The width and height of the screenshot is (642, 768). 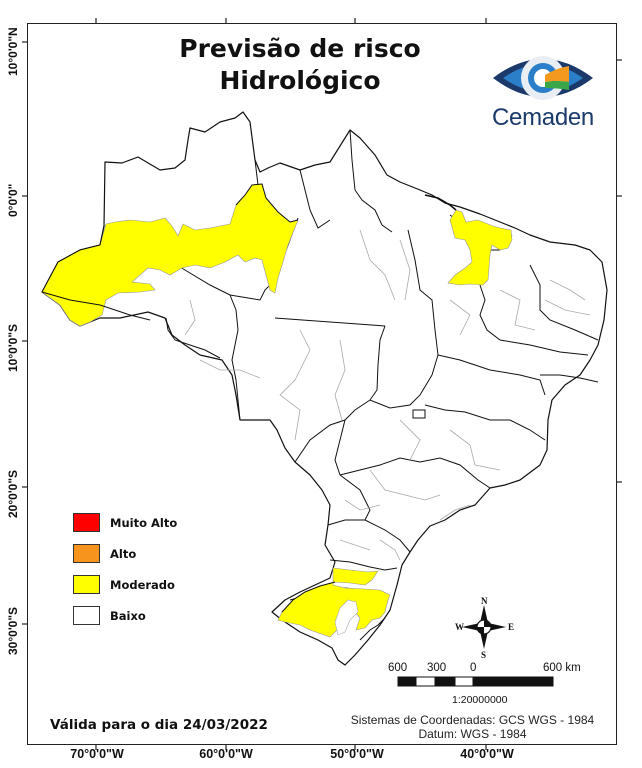 What do you see at coordinates (13, 51) in the screenshot?
I see `lat-label-10n: 10°0'0"N` at bounding box center [13, 51].